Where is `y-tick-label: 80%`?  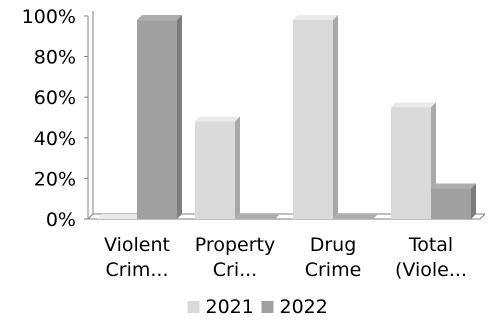 y-tick-label: 80% is located at coordinates (55, 58).